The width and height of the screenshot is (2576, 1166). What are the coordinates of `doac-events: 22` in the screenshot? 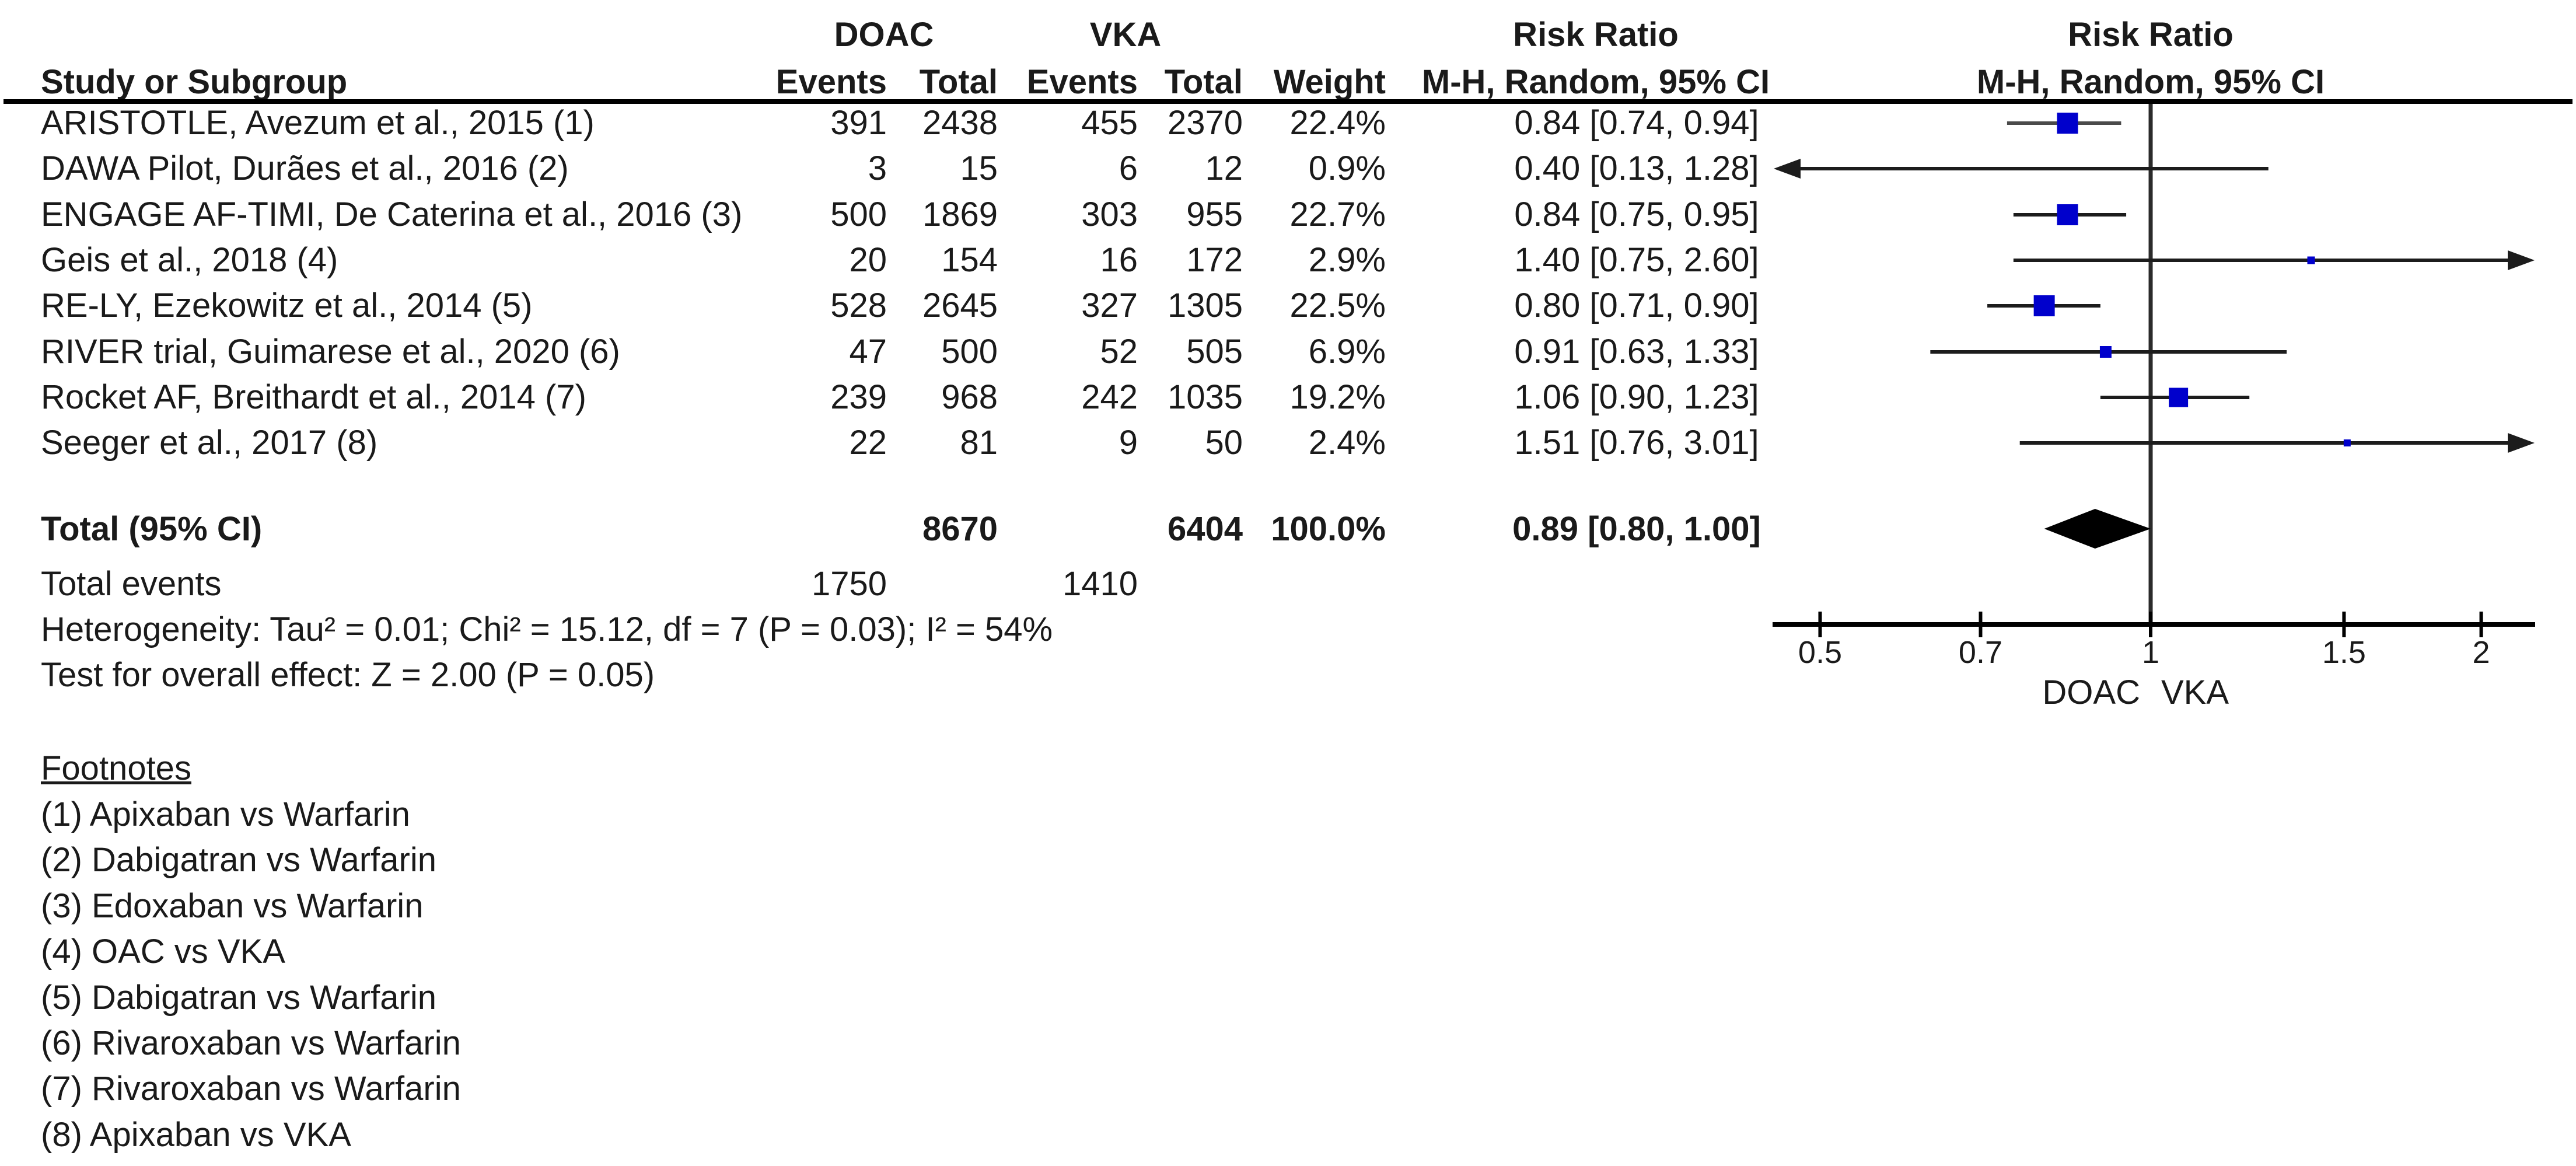 It's located at (868, 443).